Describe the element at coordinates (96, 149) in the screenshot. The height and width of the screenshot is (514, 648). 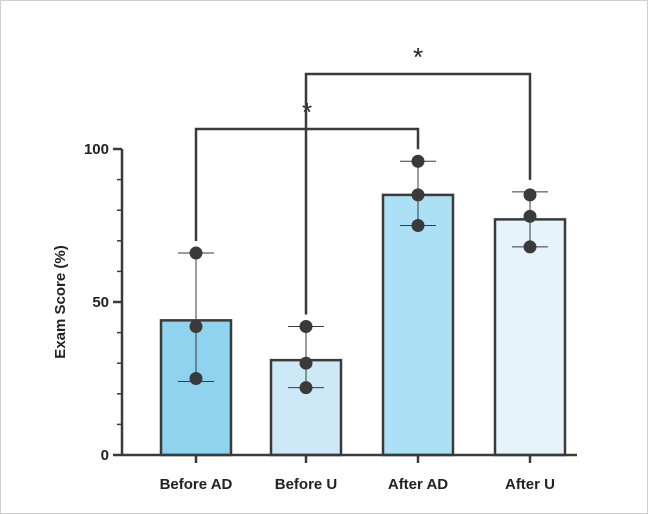
I see `y-tick-label: 100` at that location.